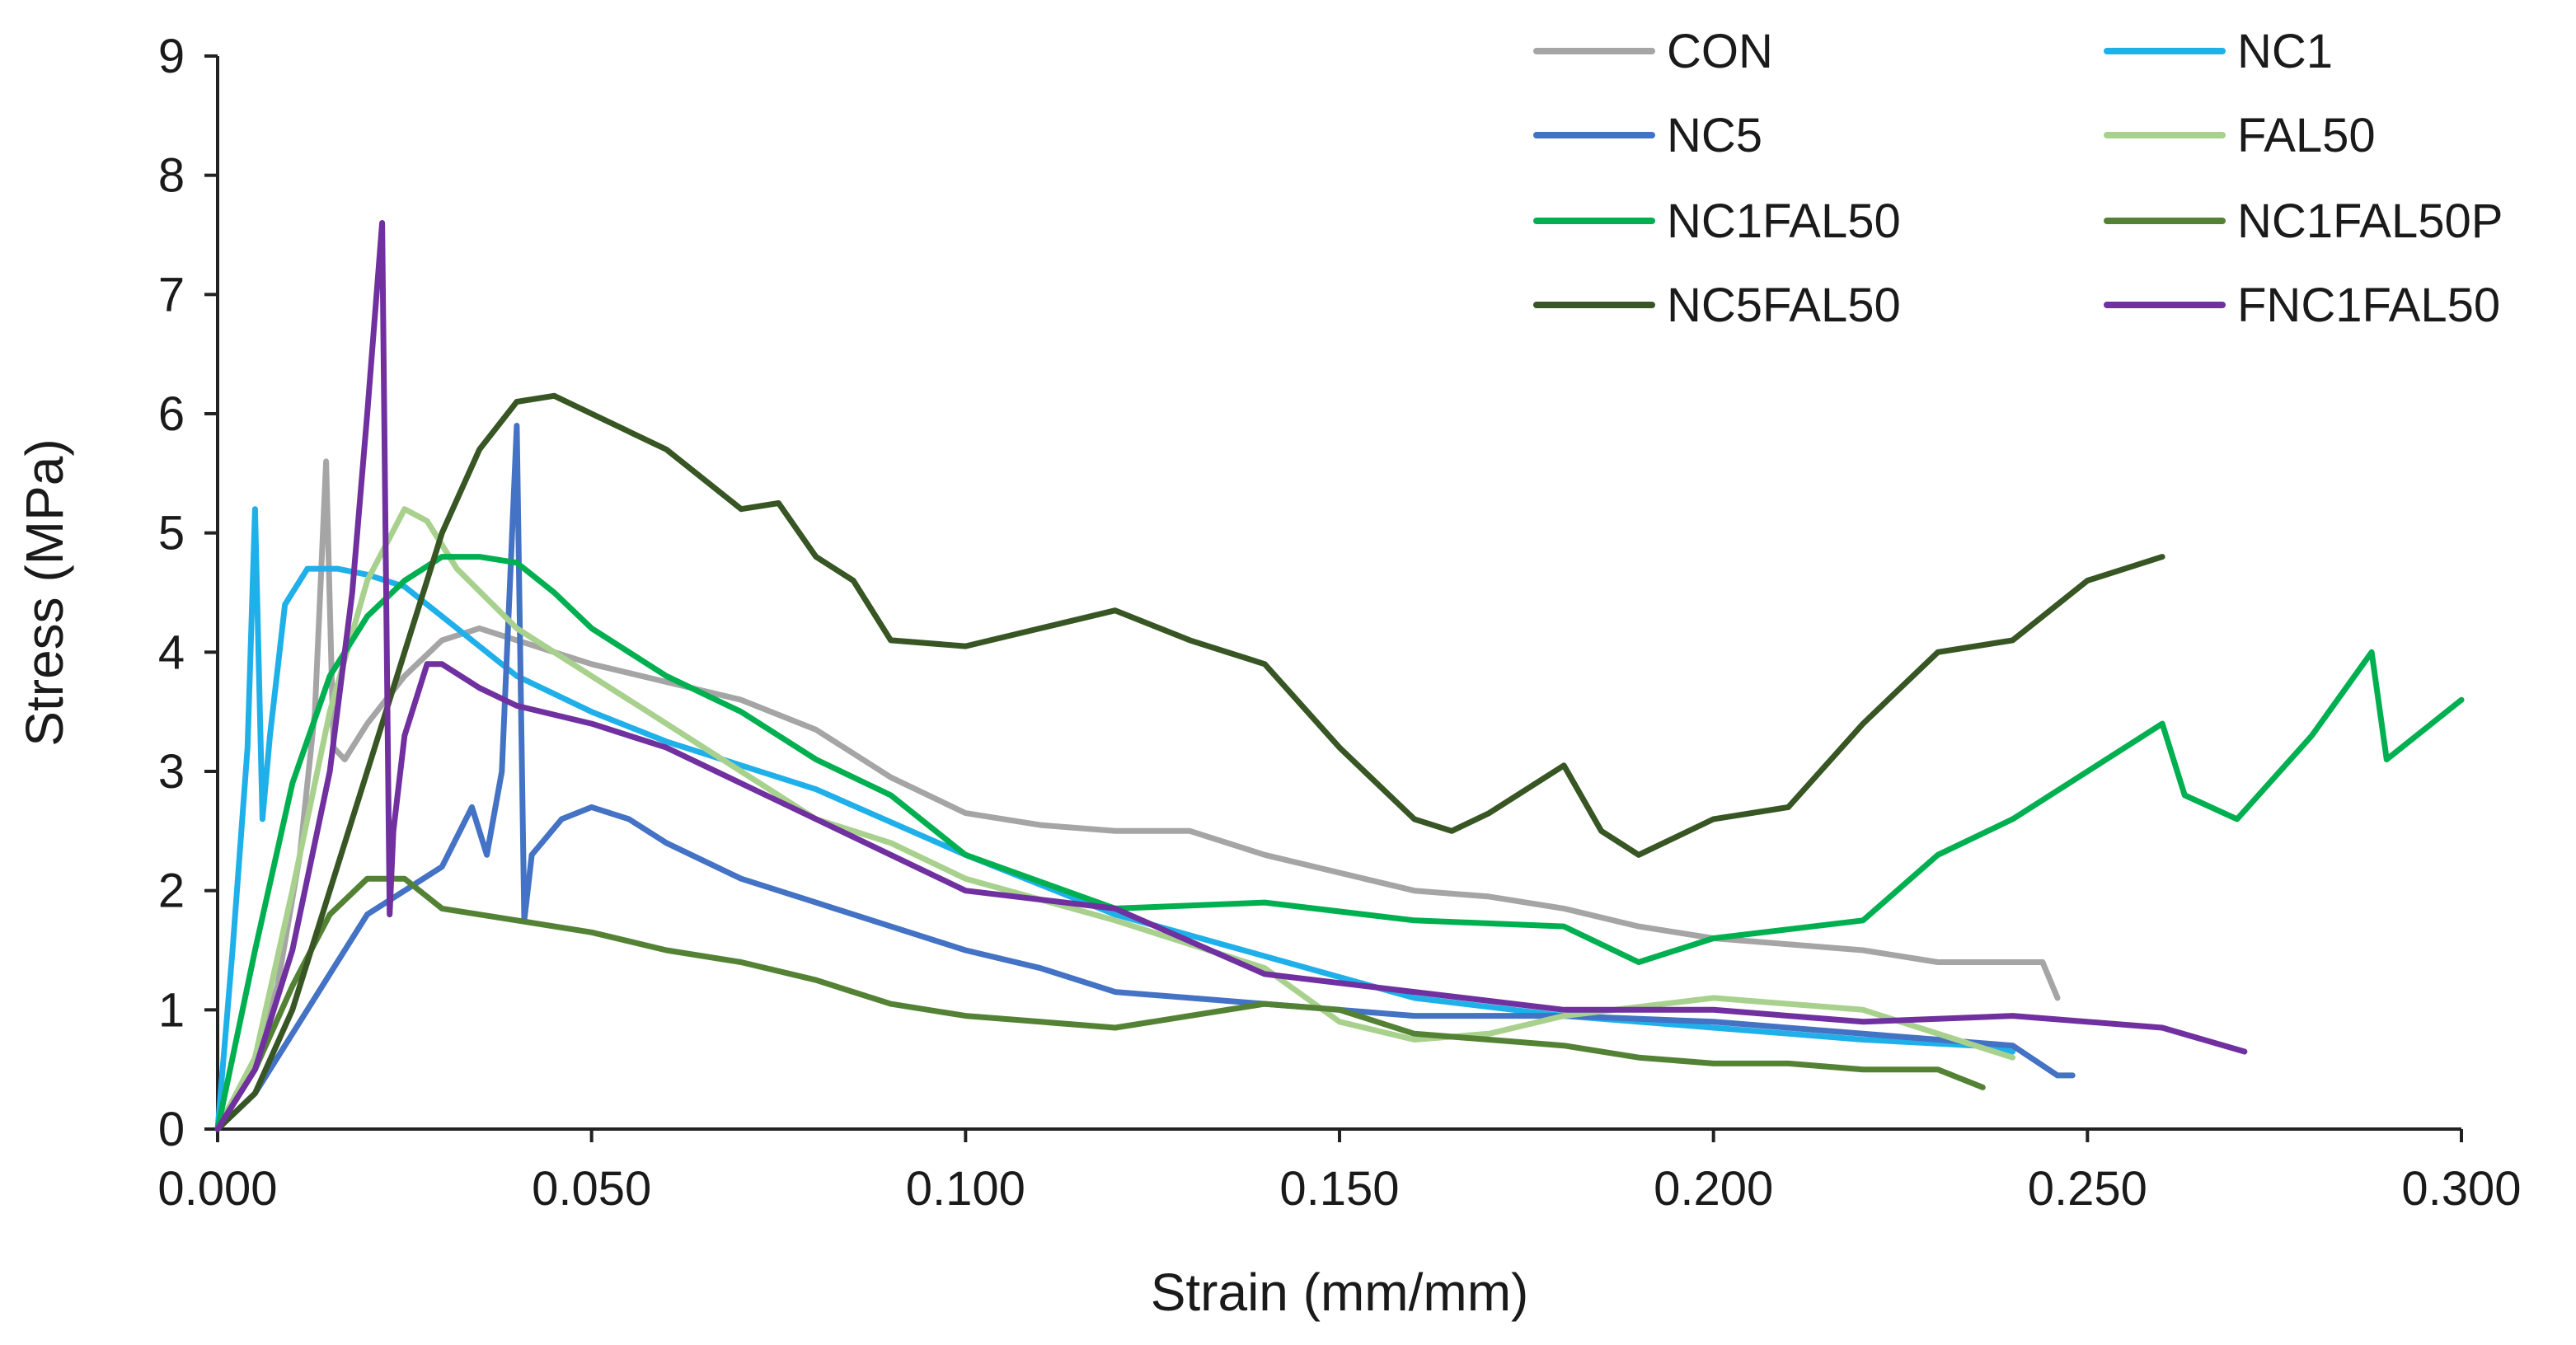 The image size is (2576, 1345). Describe the element at coordinates (2087, 1189) in the screenshot. I see `x-tick-label: 0.250` at that location.